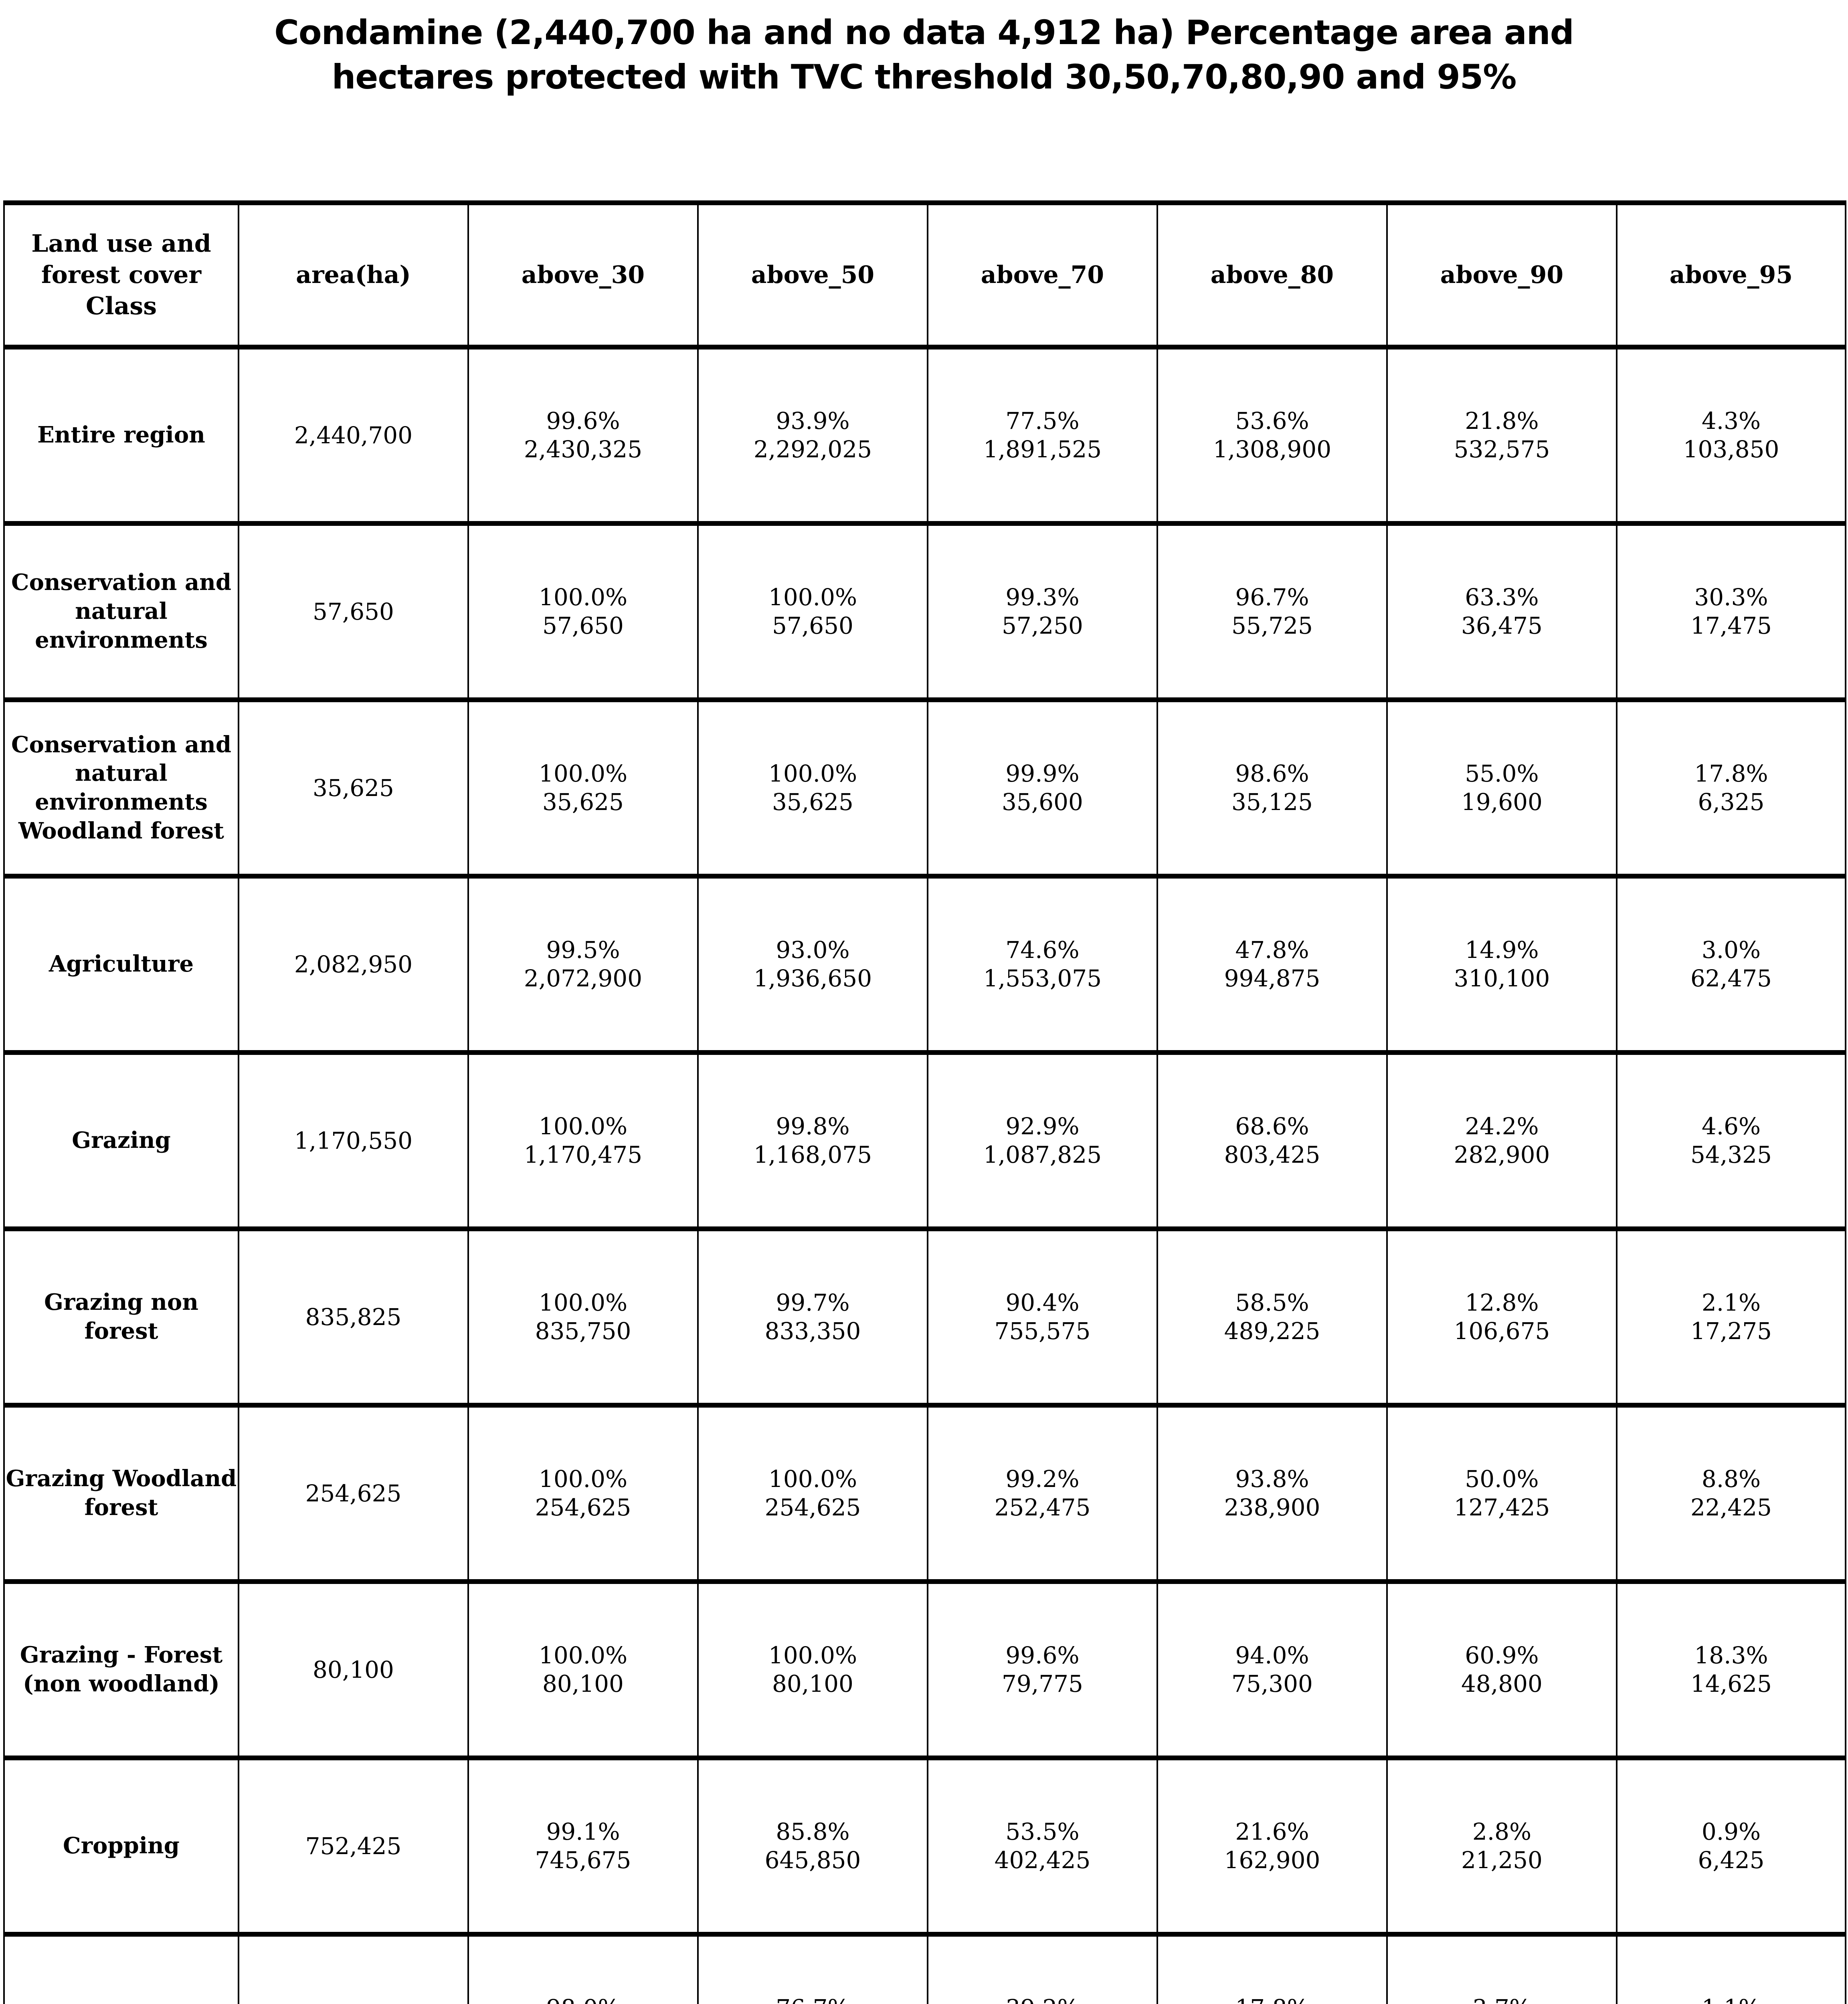  What do you see at coordinates (812, 1317) in the screenshot?
I see `data-cell: 99.7% 833,350` at bounding box center [812, 1317].